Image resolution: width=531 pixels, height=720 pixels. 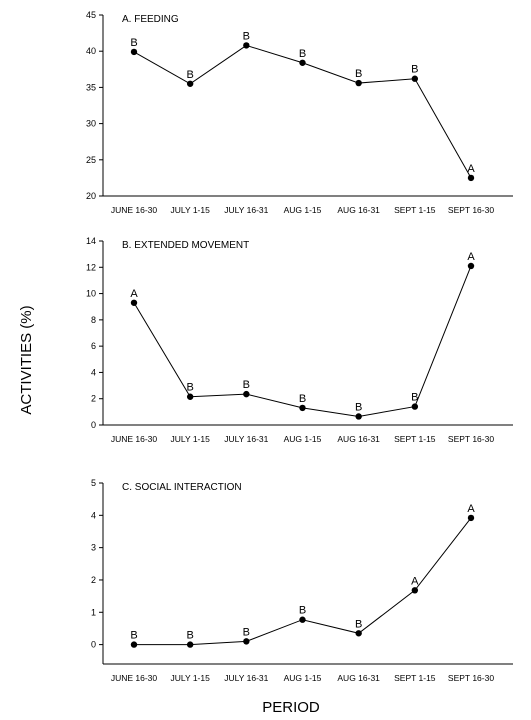 I want to click on series-line, so click(x=303, y=581).